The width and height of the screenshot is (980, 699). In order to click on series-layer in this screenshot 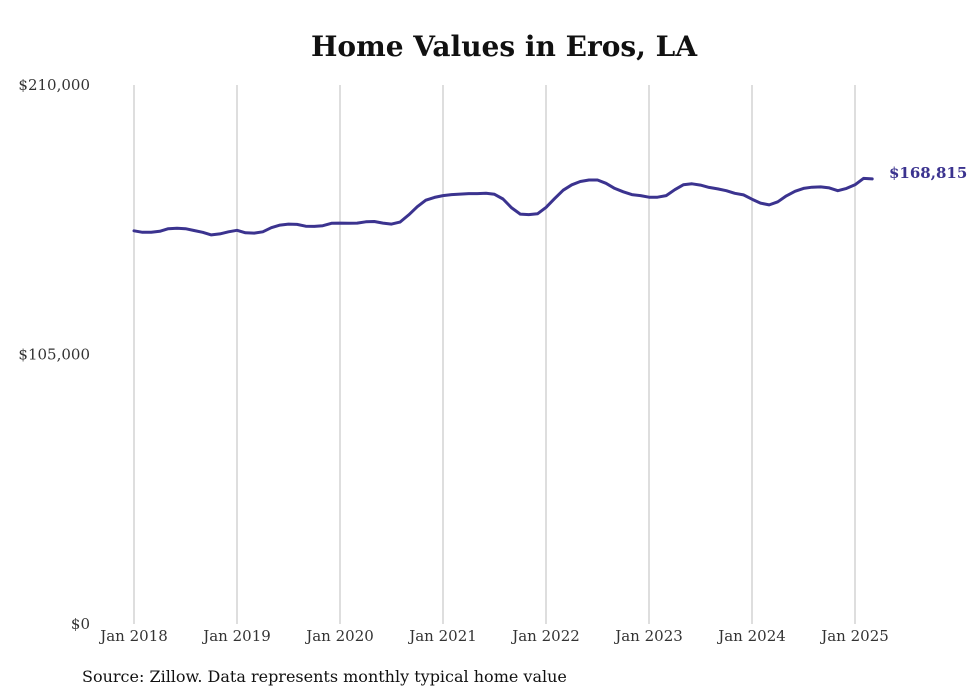, I will do `click(503, 206)`.